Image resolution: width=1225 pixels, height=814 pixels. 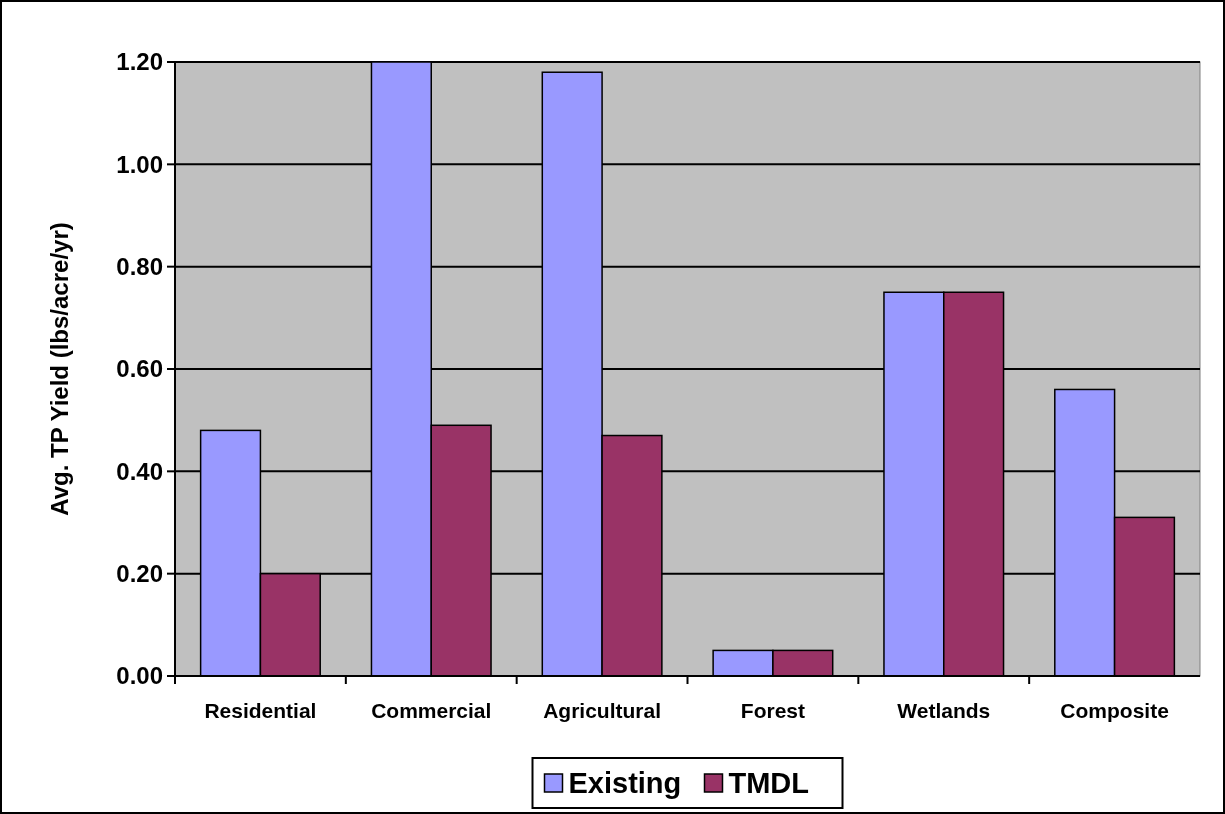 I want to click on x-tick-label: Wetlands, so click(x=944, y=710).